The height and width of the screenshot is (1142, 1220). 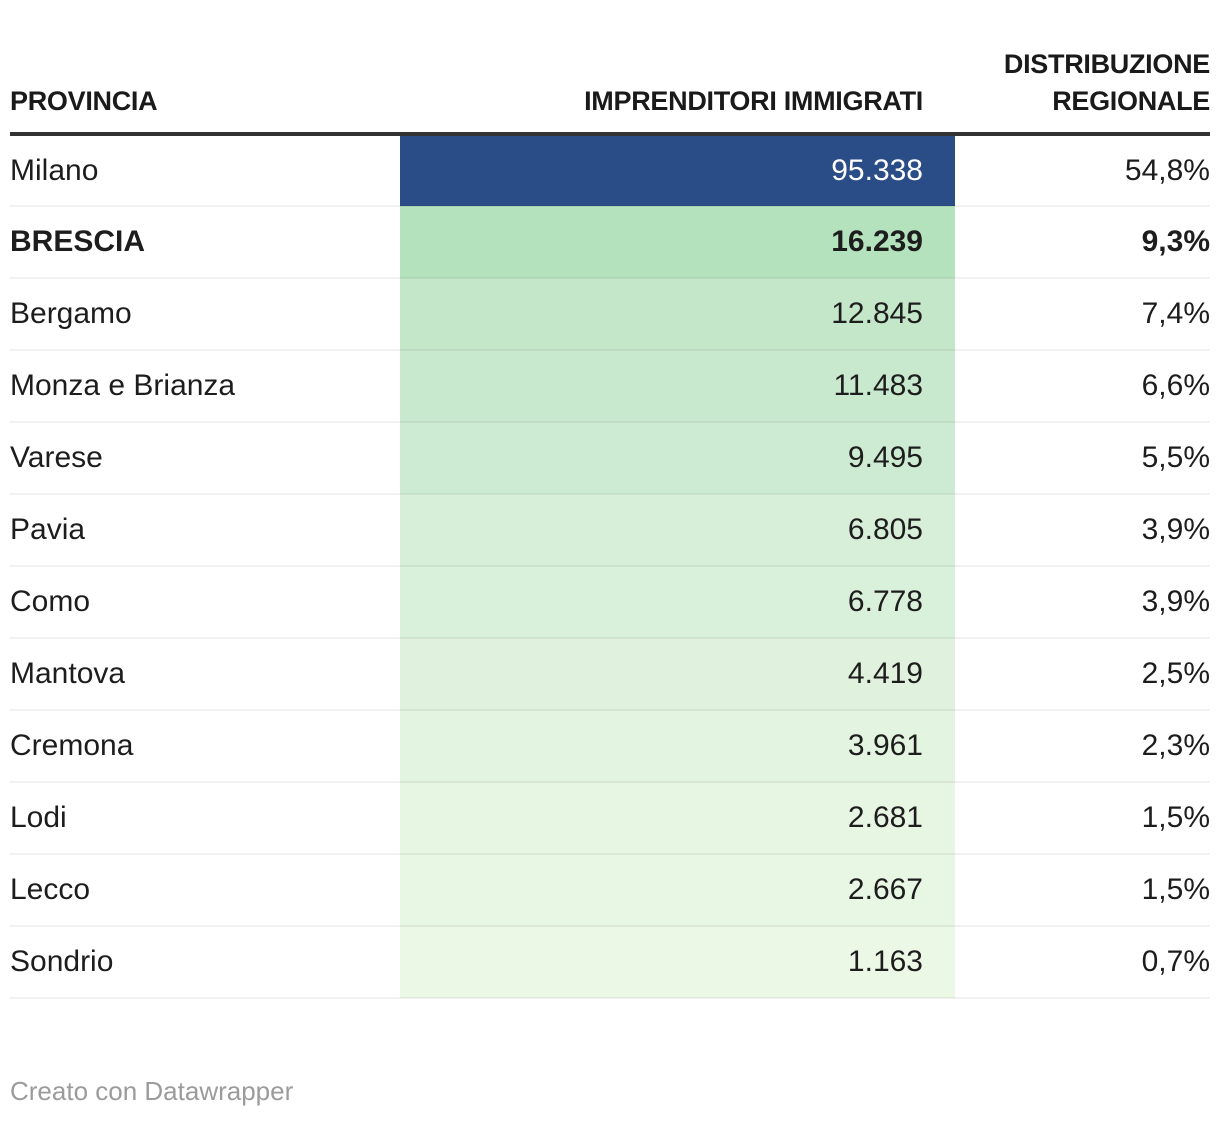 What do you see at coordinates (677, 385) in the screenshot?
I see `value-cell-heatmap: 11.483` at bounding box center [677, 385].